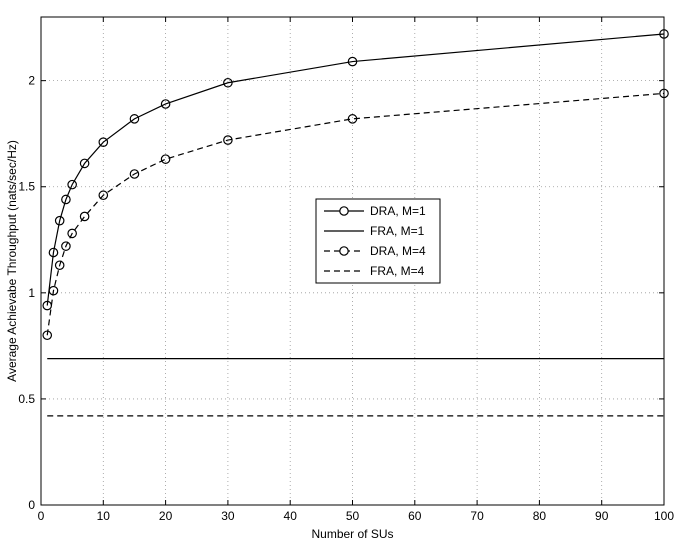  I want to click on legend: DRA, M=1 FRA, M=1 DRA, M=4 FRA, M=4, so click(378, 241).